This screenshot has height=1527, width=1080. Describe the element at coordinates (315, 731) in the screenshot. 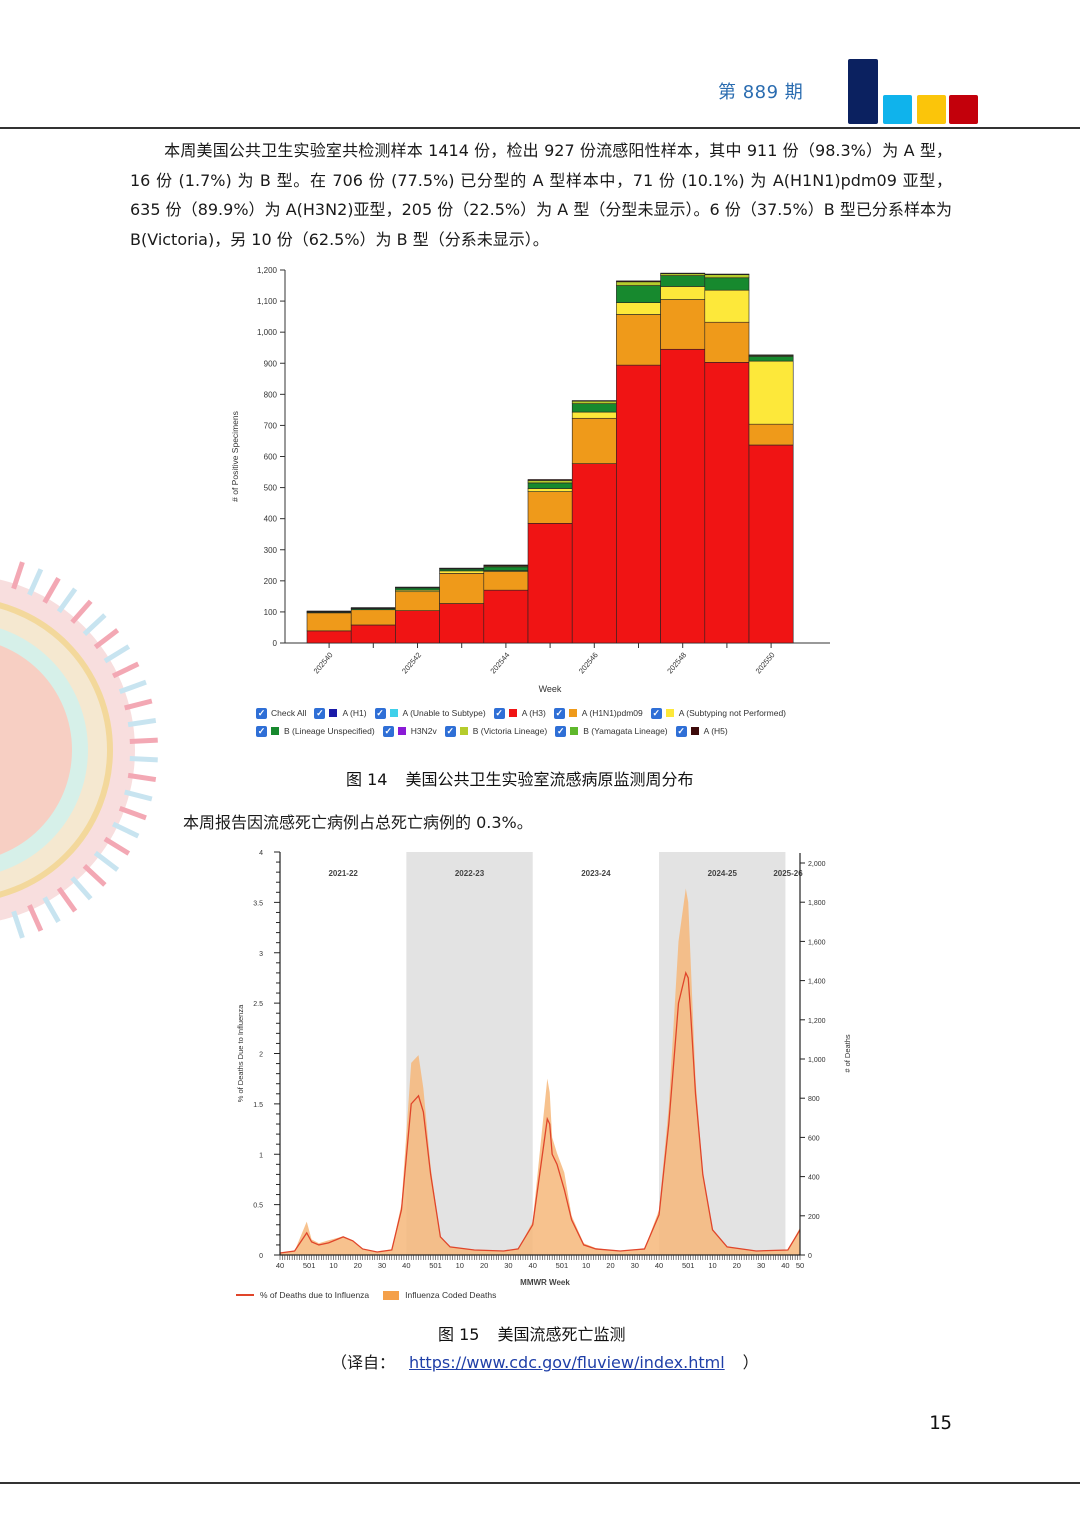

I see `legend-item: ✓ B (Lineage Unspecified)` at that location.